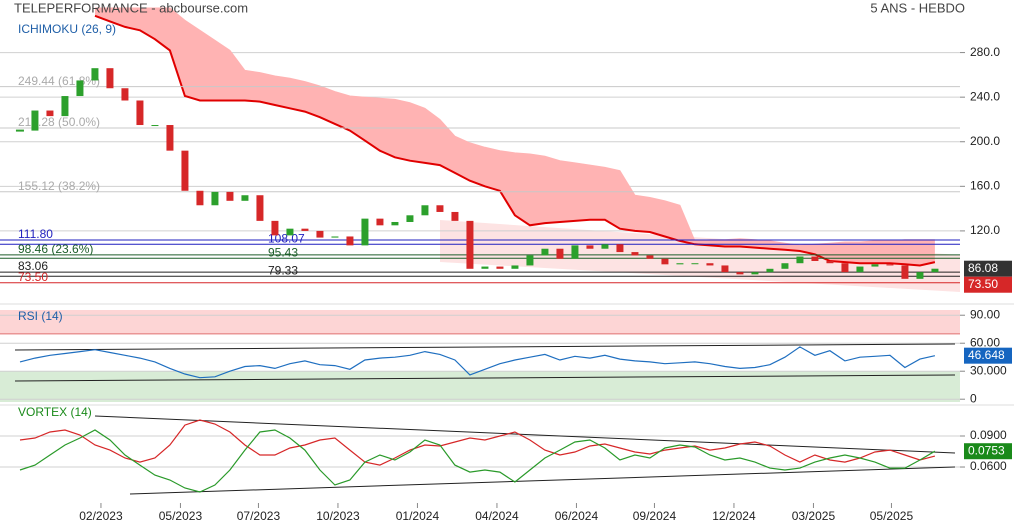 Image resolution: width=1014 pixels, height=528 pixels. Describe the element at coordinates (40, 316) in the screenshot. I see `panel-title: RSI (14)` at that location.